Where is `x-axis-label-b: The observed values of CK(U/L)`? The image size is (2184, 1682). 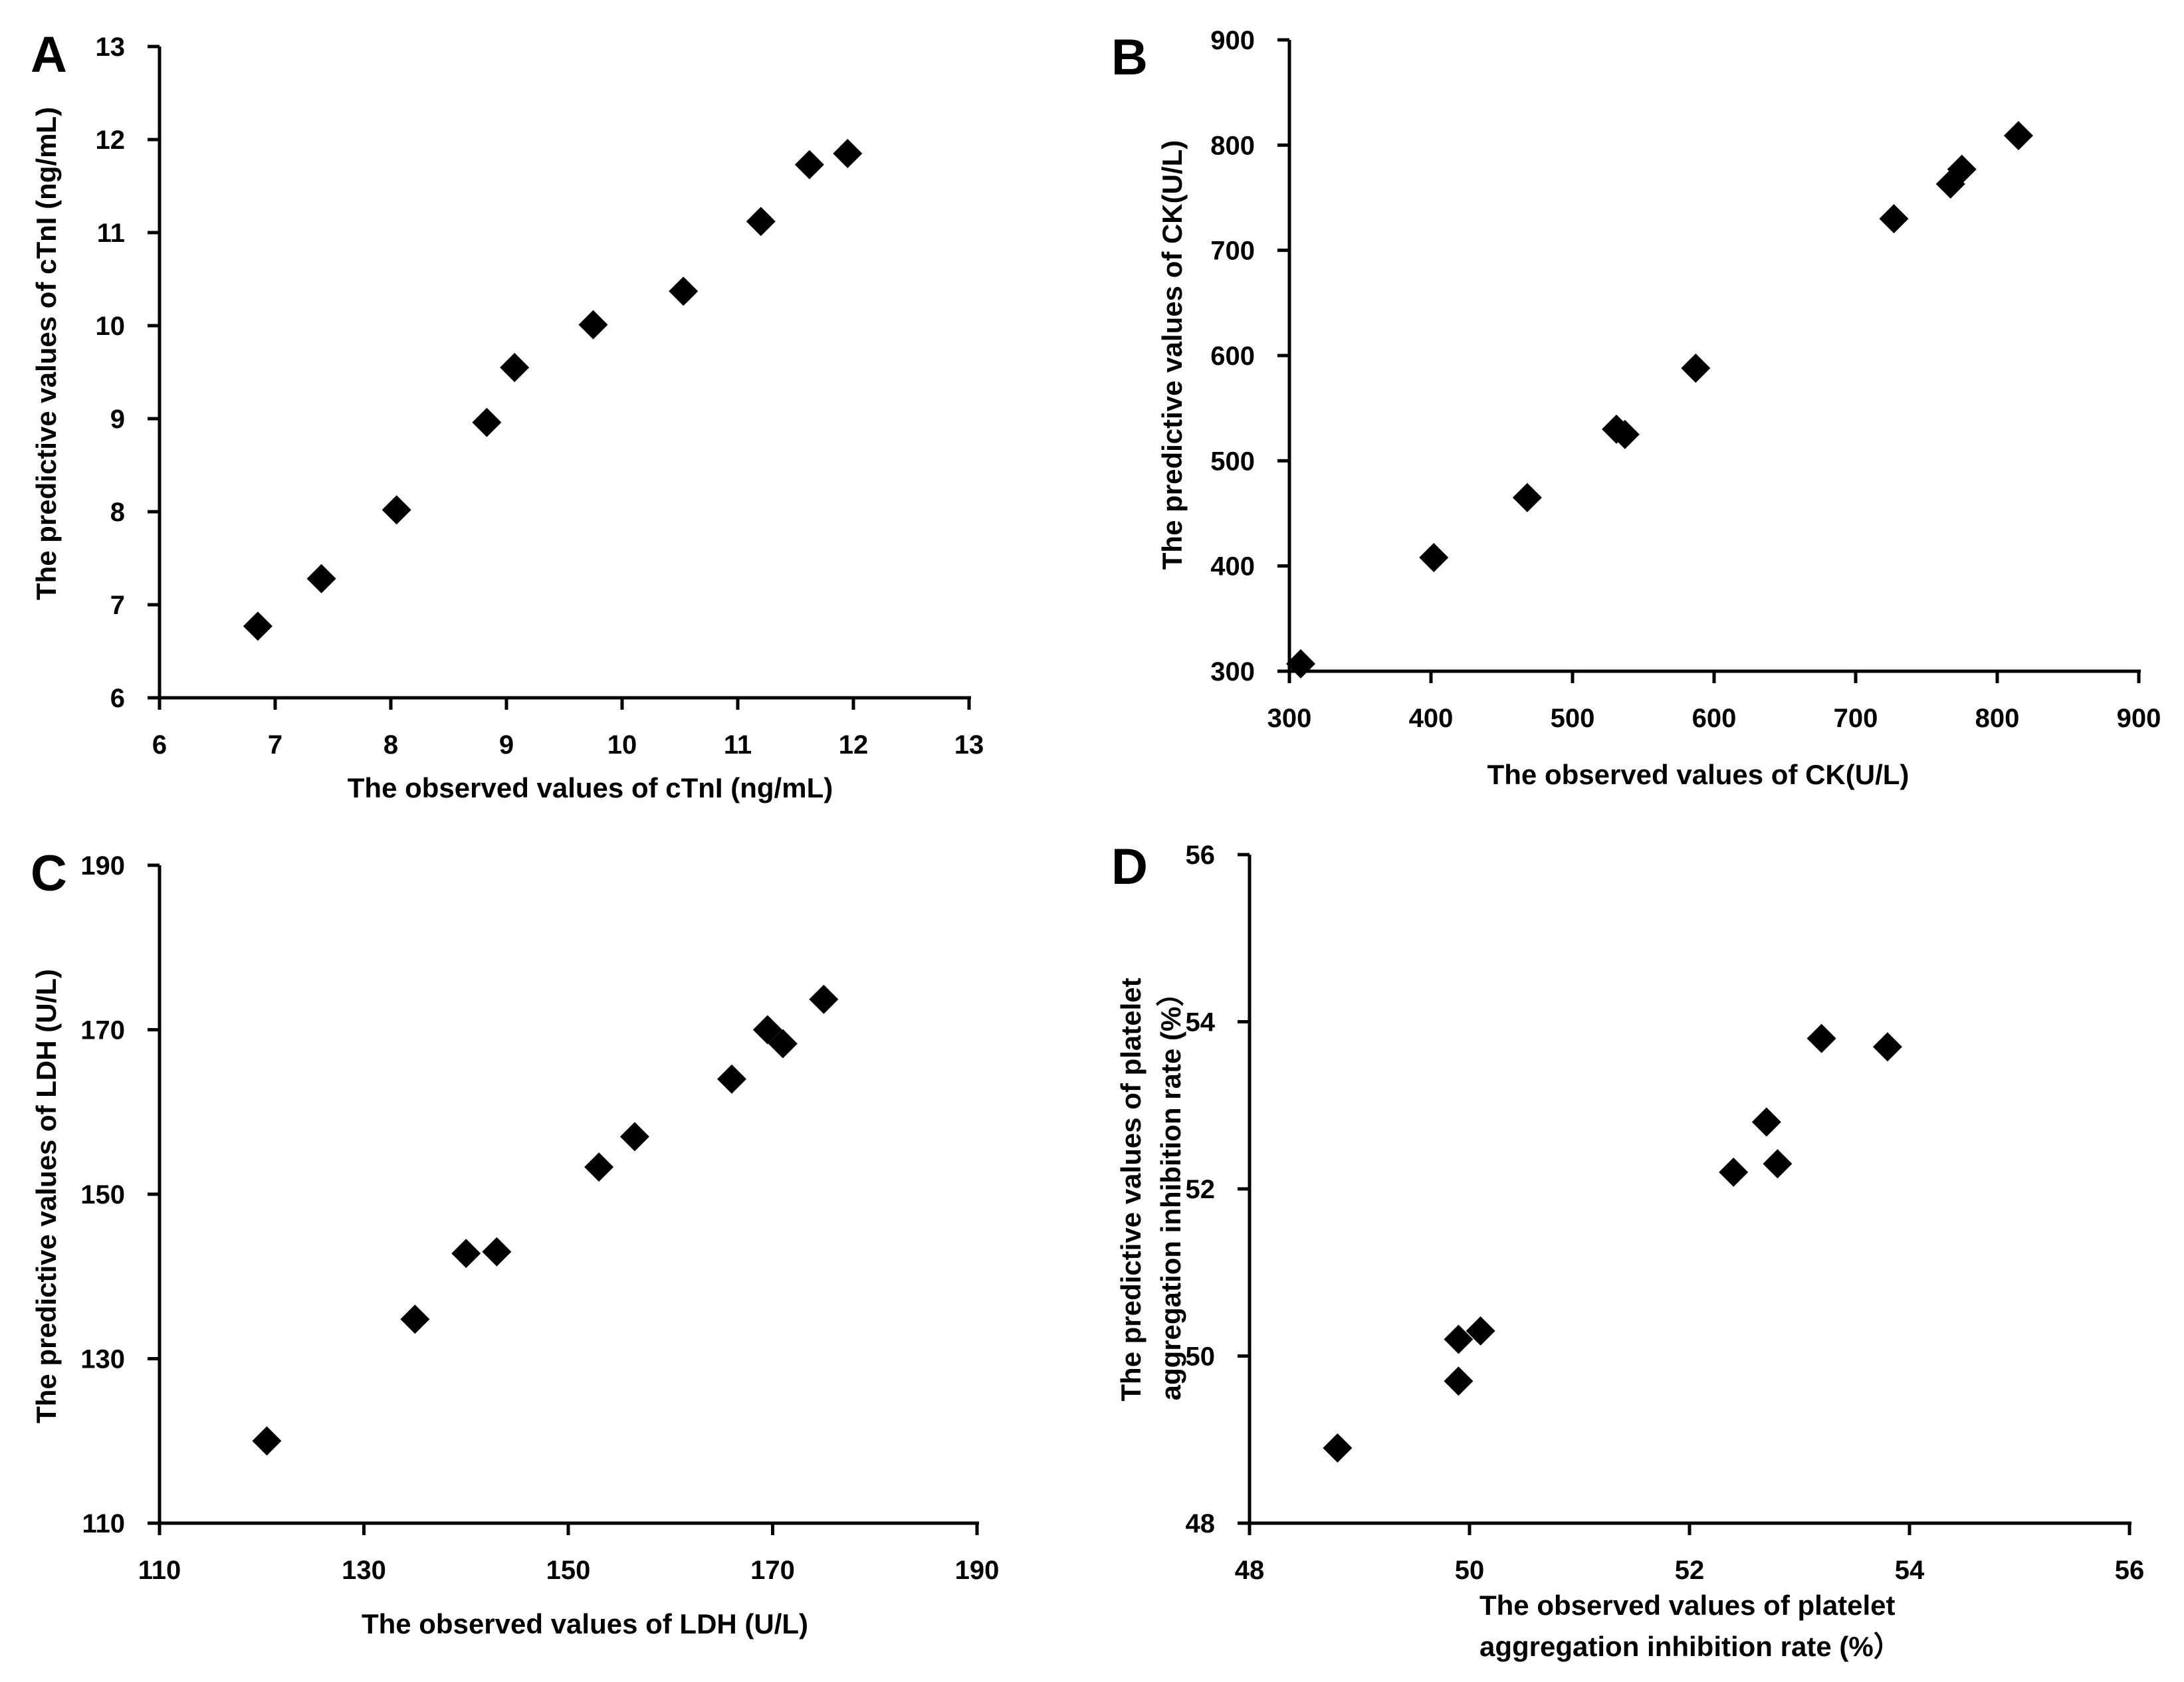 x-axis-label-b: The observed values of CK(U/L) is located at coordinates (1698, 774).